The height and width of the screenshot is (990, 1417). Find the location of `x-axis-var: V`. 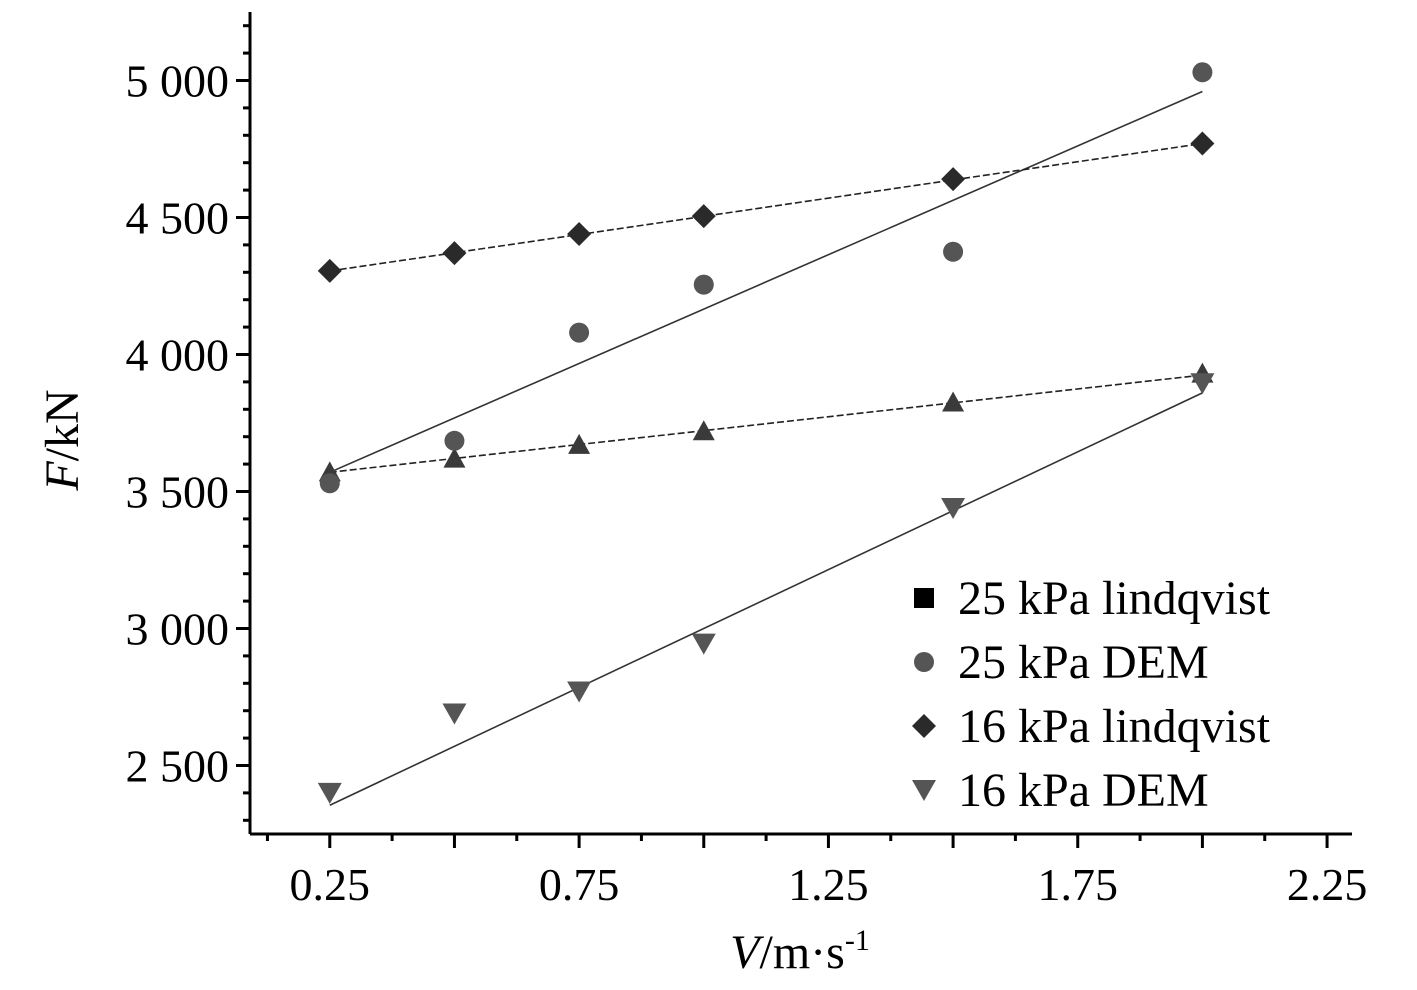

x-axis-var: V is located at coordinates (747, 952).